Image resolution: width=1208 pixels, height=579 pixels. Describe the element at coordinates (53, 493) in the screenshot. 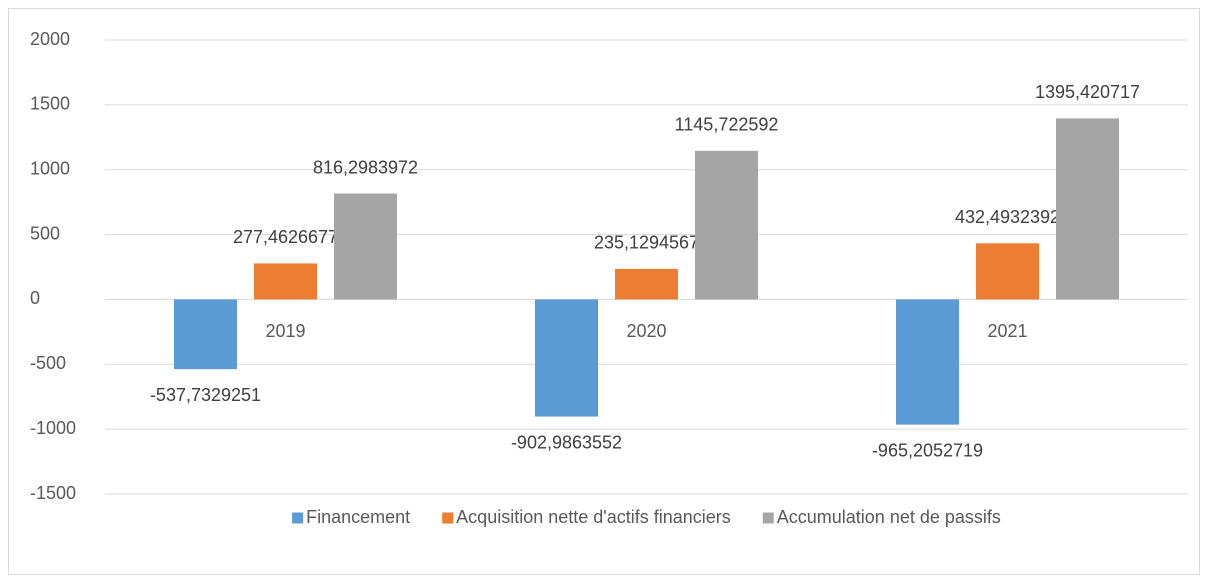

I see `y-tick-label: -1500` at that location.